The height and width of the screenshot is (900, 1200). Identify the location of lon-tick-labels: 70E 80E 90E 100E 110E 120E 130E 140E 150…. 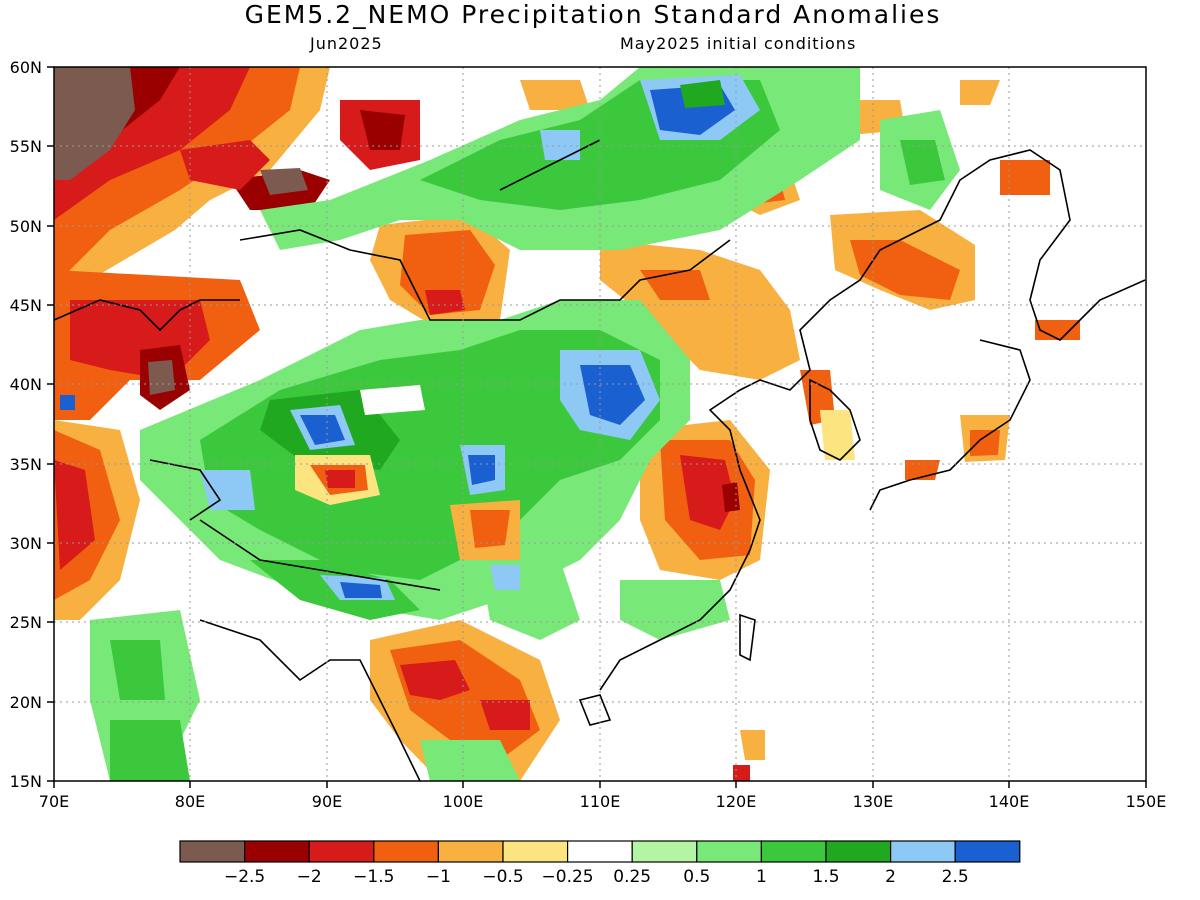
(603, 801).